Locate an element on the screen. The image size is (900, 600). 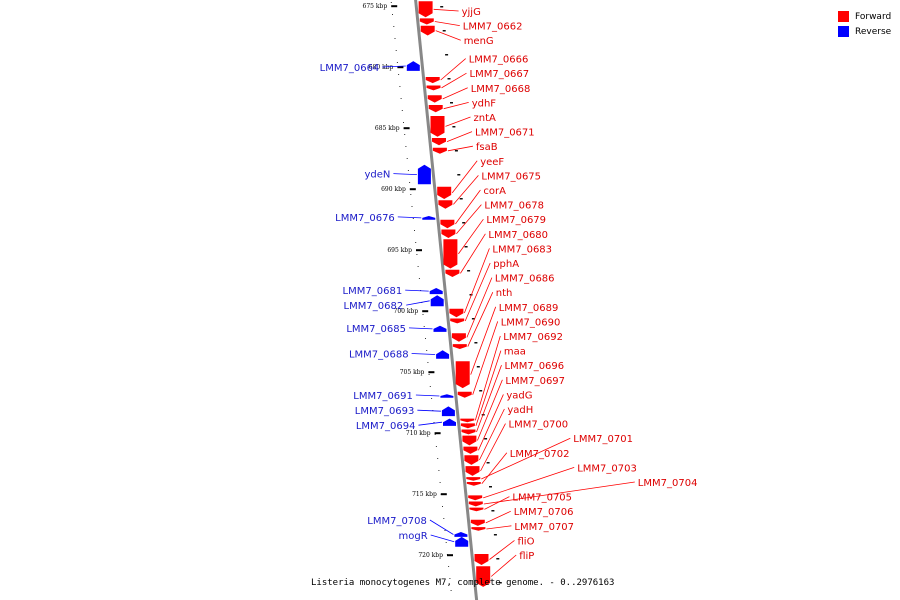
gene-label-LMM7_0688: LMM7_0688 is located at coordinates (379, 355).